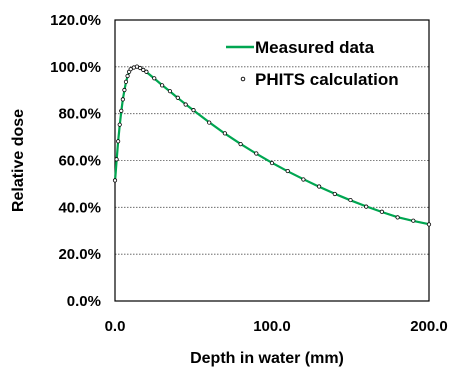 The height and width of the screenshot is (367, 454). What do you see at coordinates (79, 114) in the screenshot?
I see `y-tick-label: 80.0%` at bounding box center [79, 114].